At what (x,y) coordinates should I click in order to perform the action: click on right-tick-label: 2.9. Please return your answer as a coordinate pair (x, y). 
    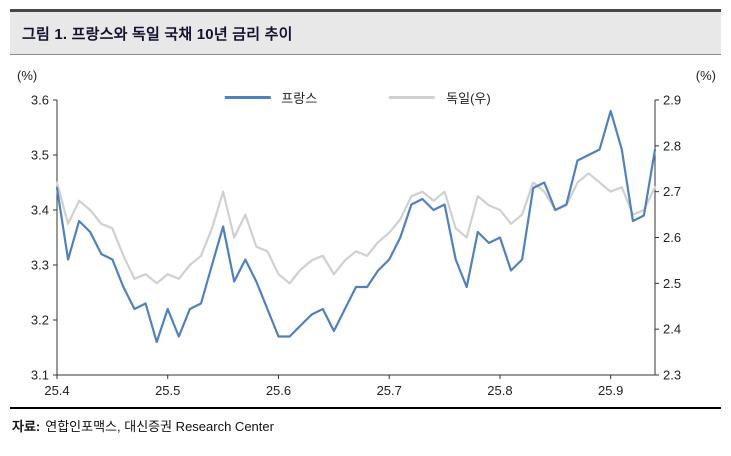
    Looking at the image, I should click on (672, 100).